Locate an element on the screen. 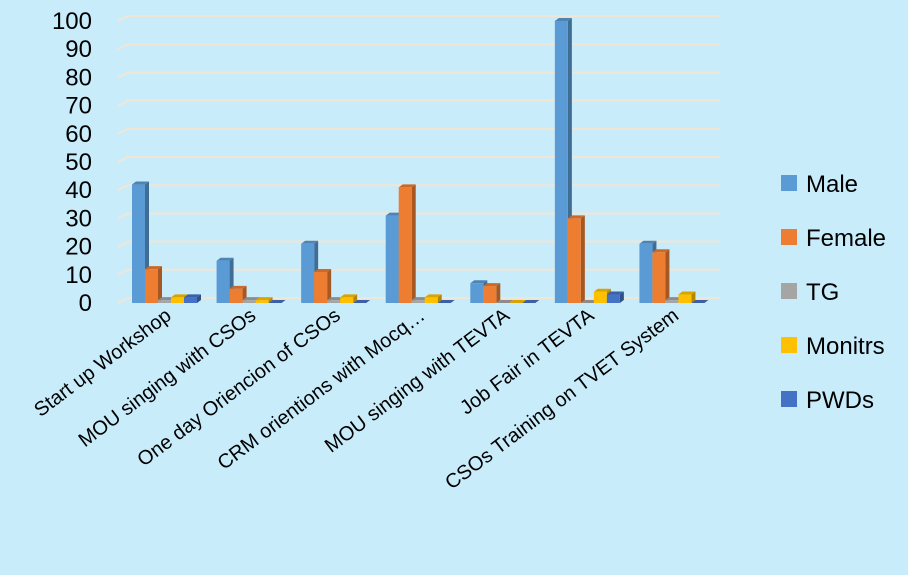  legend-item-male: Male is located at coordinates (819, 184).